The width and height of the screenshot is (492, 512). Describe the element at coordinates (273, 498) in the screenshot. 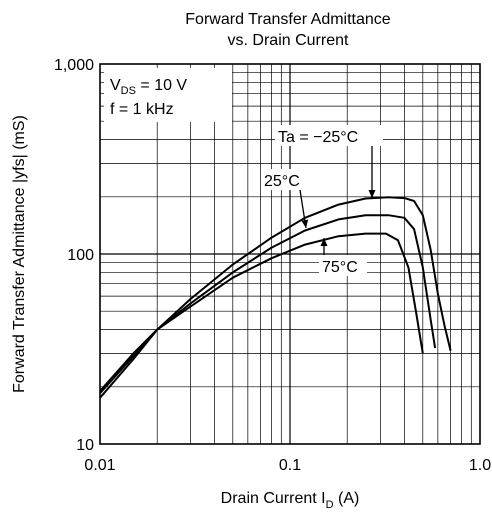

I see `x-axis-label-text: Drain Current I` at that location.